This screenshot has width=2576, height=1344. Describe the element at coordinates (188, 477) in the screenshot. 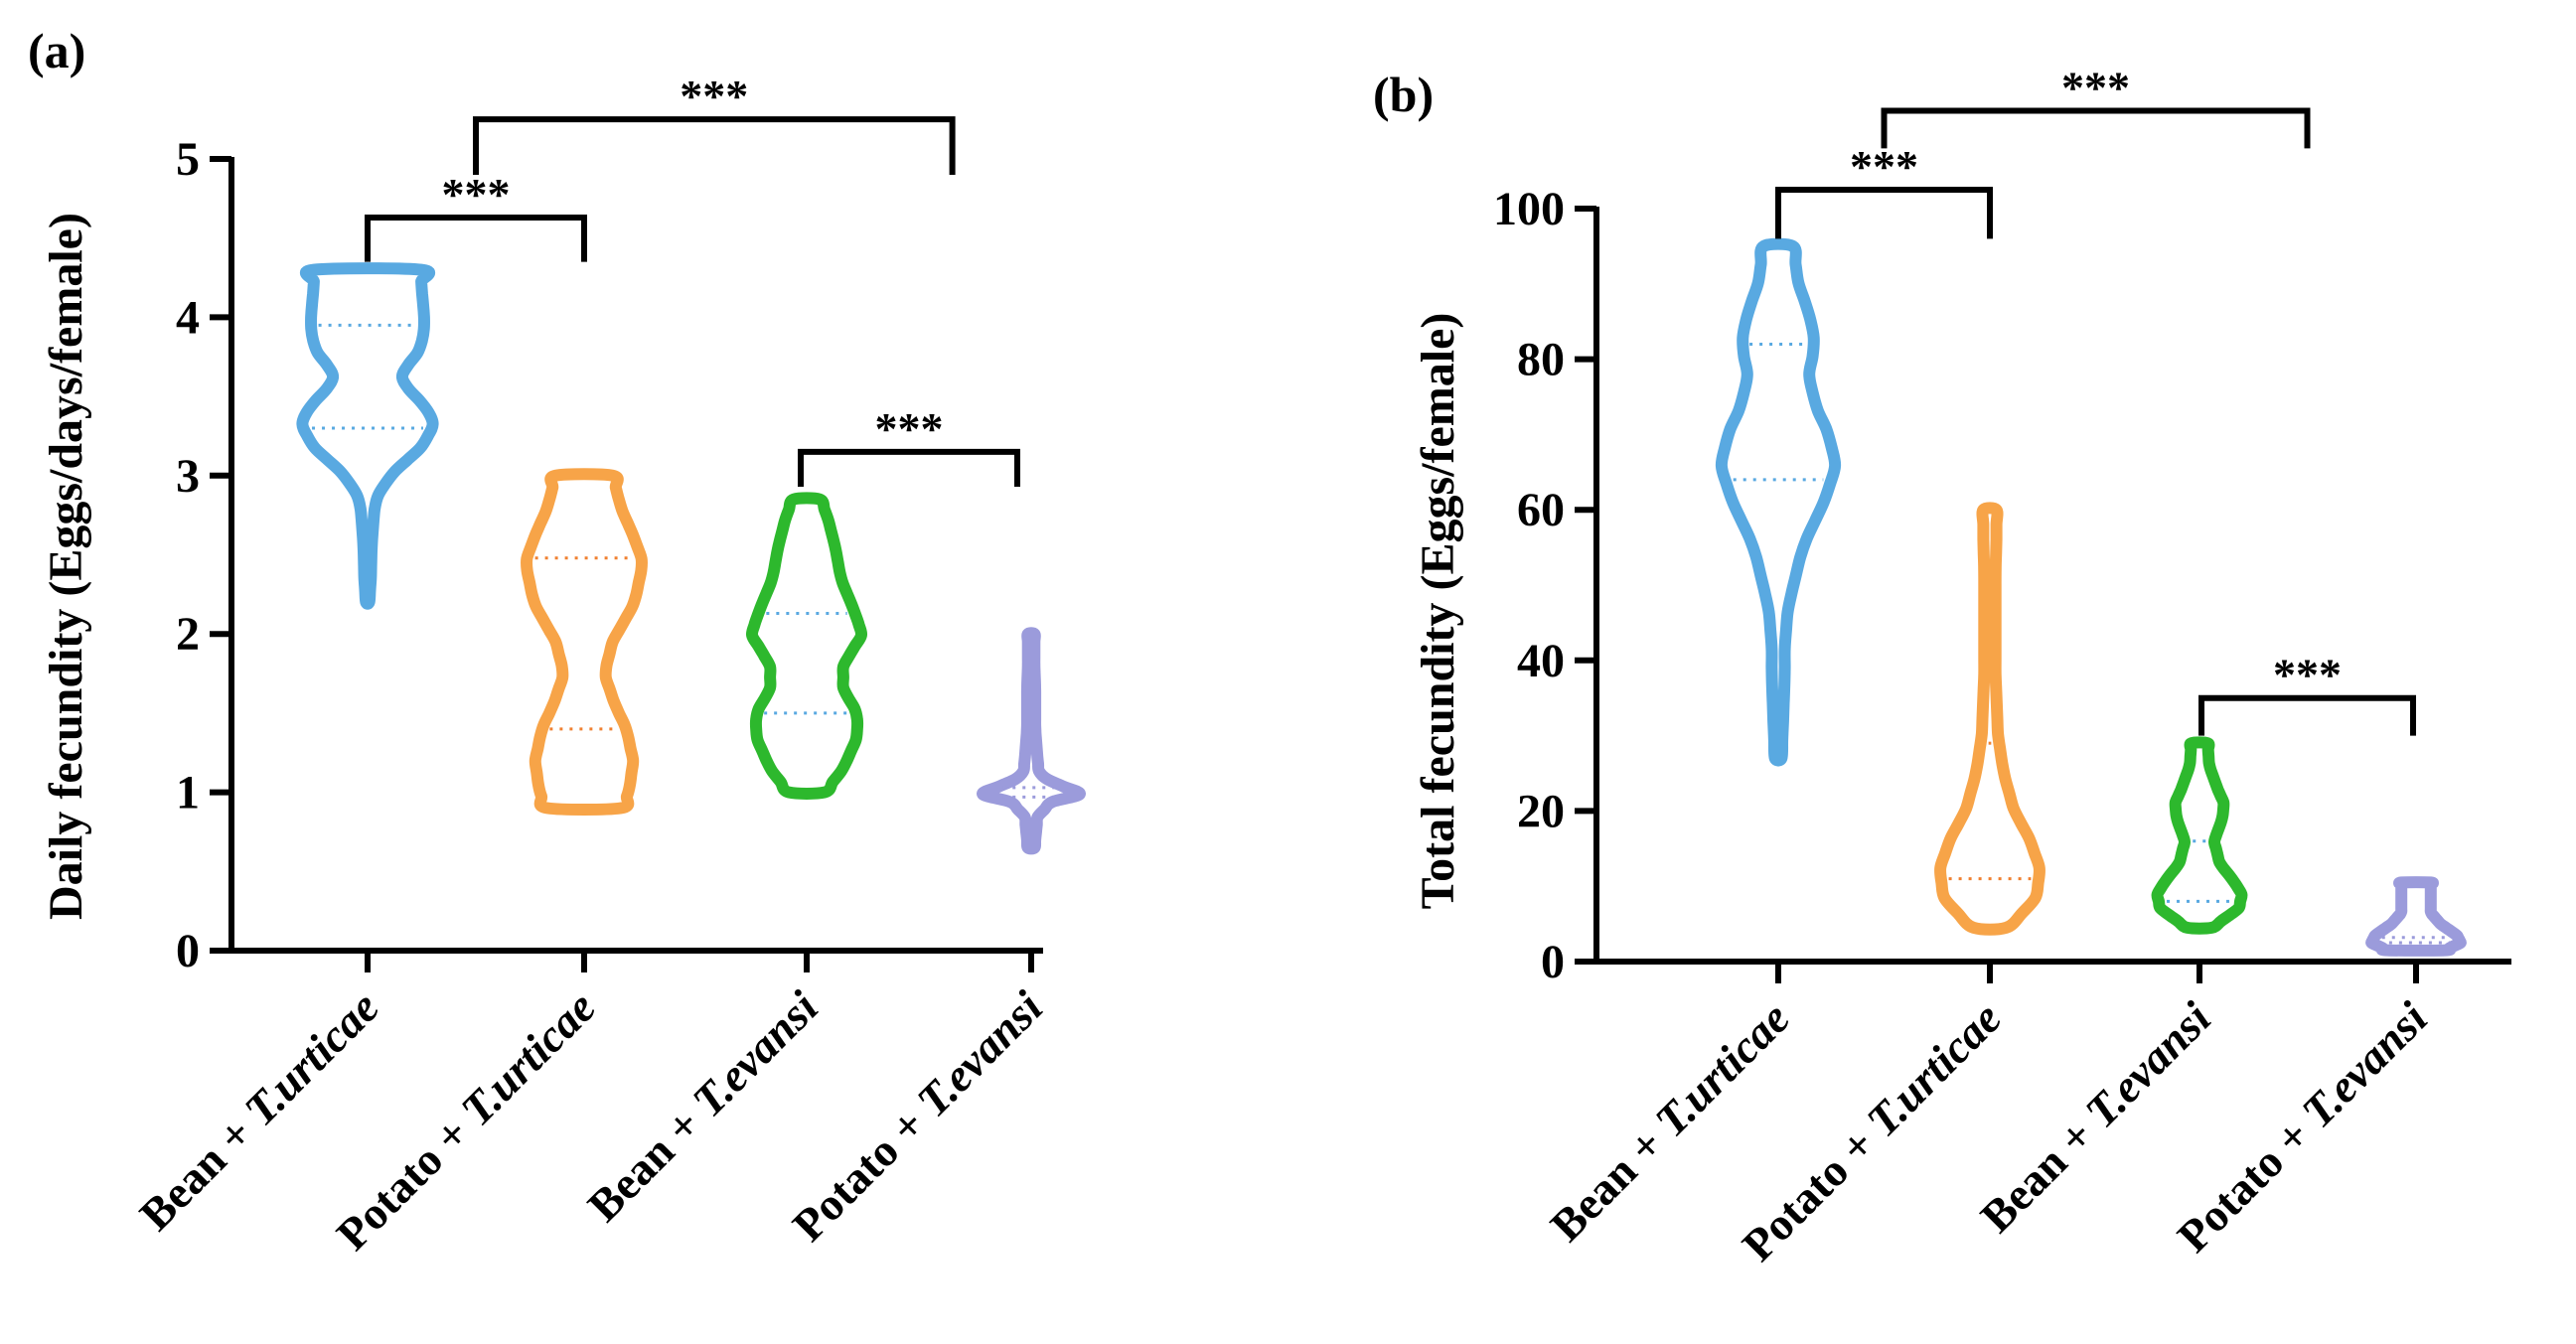

I see `panel-a-y-tick-label: 3` at that location.